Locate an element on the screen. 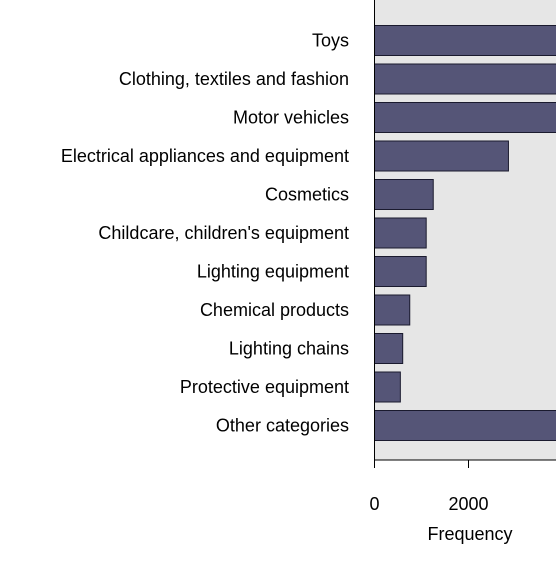 The height and width of the screenshot is (562, 556). category-label: Electrical appliances and equipment is located at coordinates (205, 156).